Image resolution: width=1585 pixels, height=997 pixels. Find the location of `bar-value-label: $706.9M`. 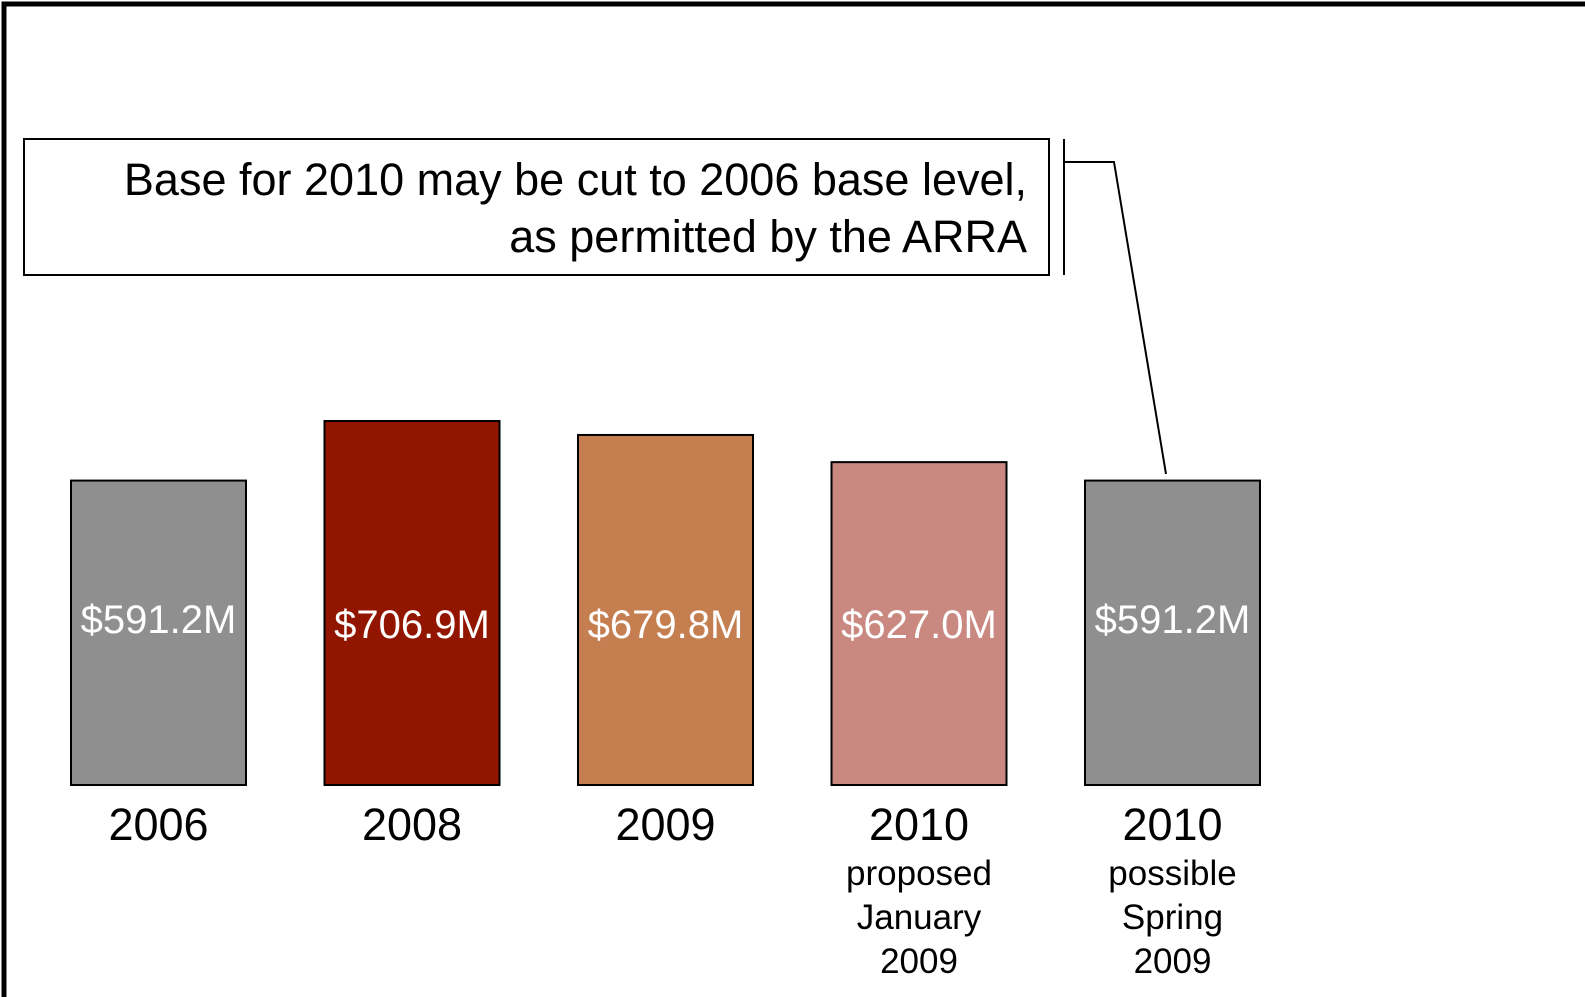

bar-value-label: $706.9M is located at coordinates (412, 625).